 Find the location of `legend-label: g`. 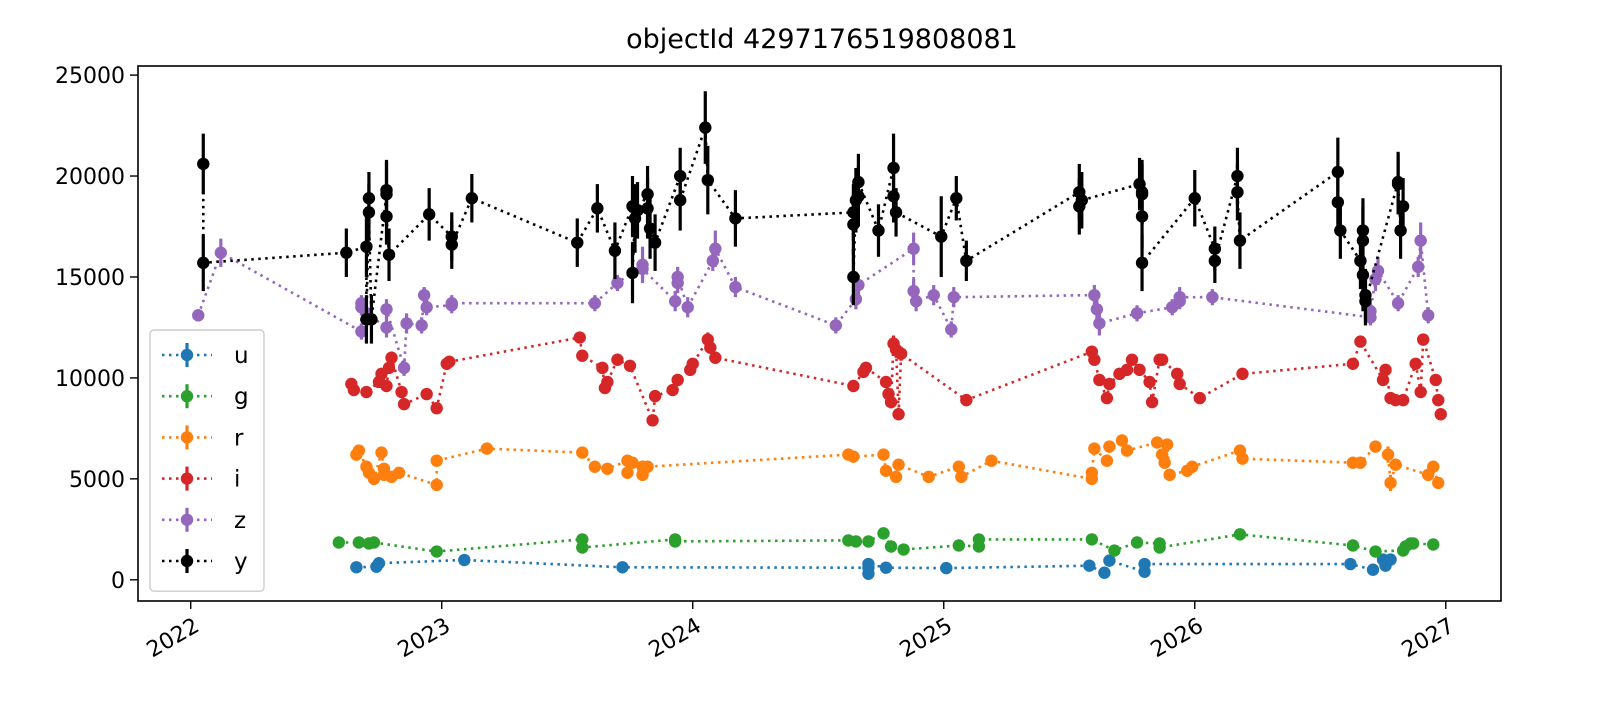

legend-label: g is located at coordinates (241, 397).